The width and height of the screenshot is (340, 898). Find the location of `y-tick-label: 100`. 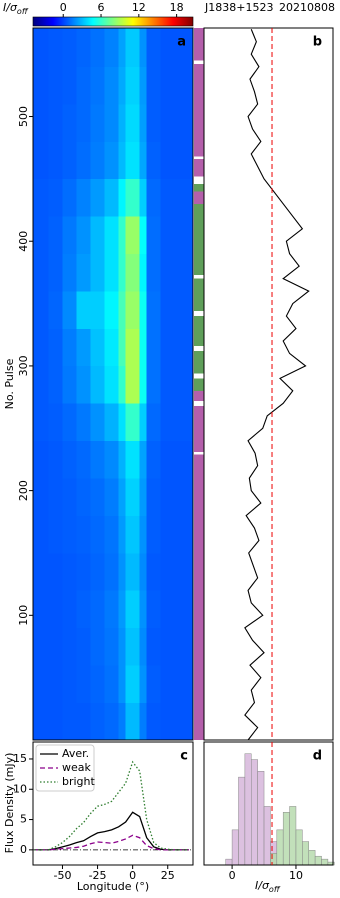

y-tick-label: 100 is located at coordinates (23, 615).